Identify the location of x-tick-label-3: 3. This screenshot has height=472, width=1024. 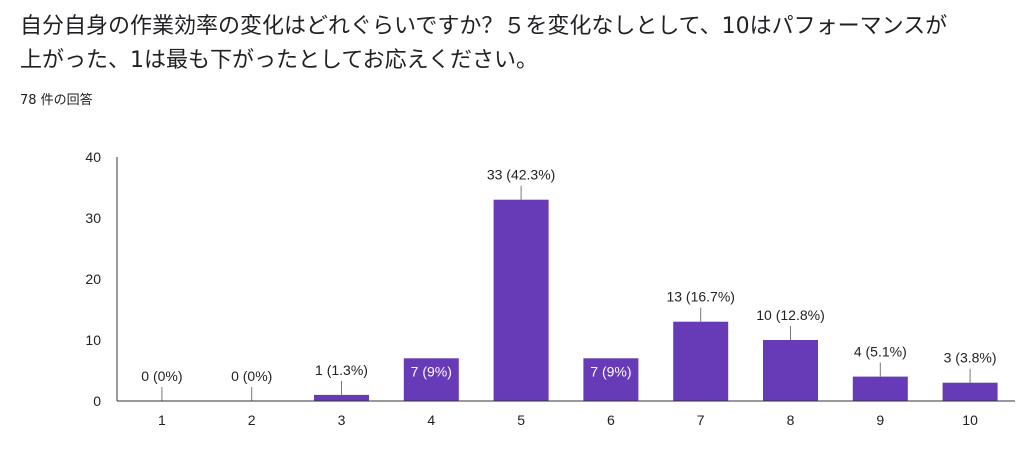
(342, 420).